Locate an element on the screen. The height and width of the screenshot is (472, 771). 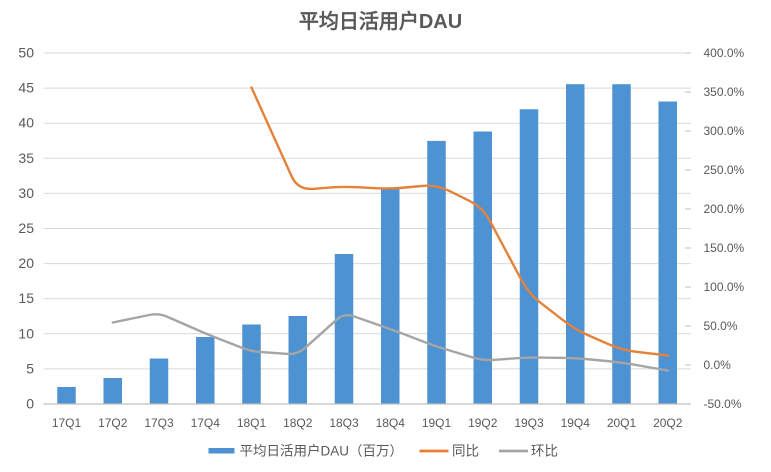
svg-text: 150.0% is located at coordinates (724, 248).